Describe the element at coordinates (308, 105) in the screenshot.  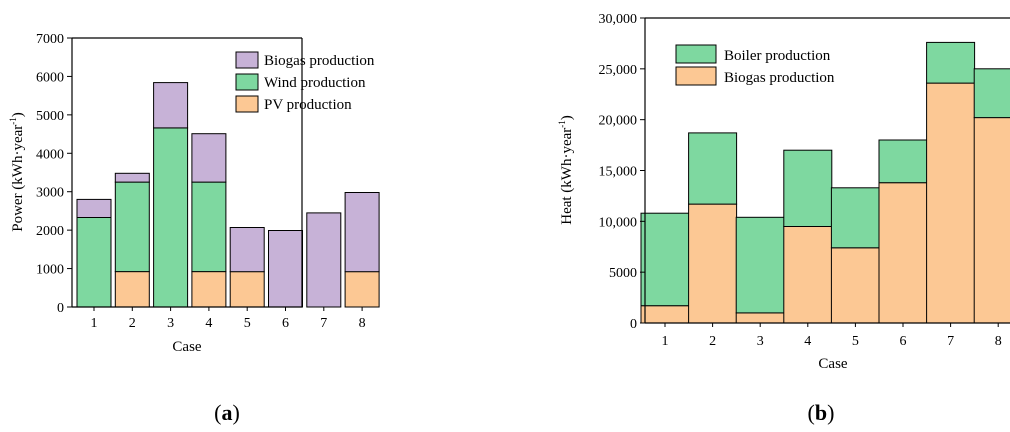
I see `legend-label-pv-production: PV production` at that location.